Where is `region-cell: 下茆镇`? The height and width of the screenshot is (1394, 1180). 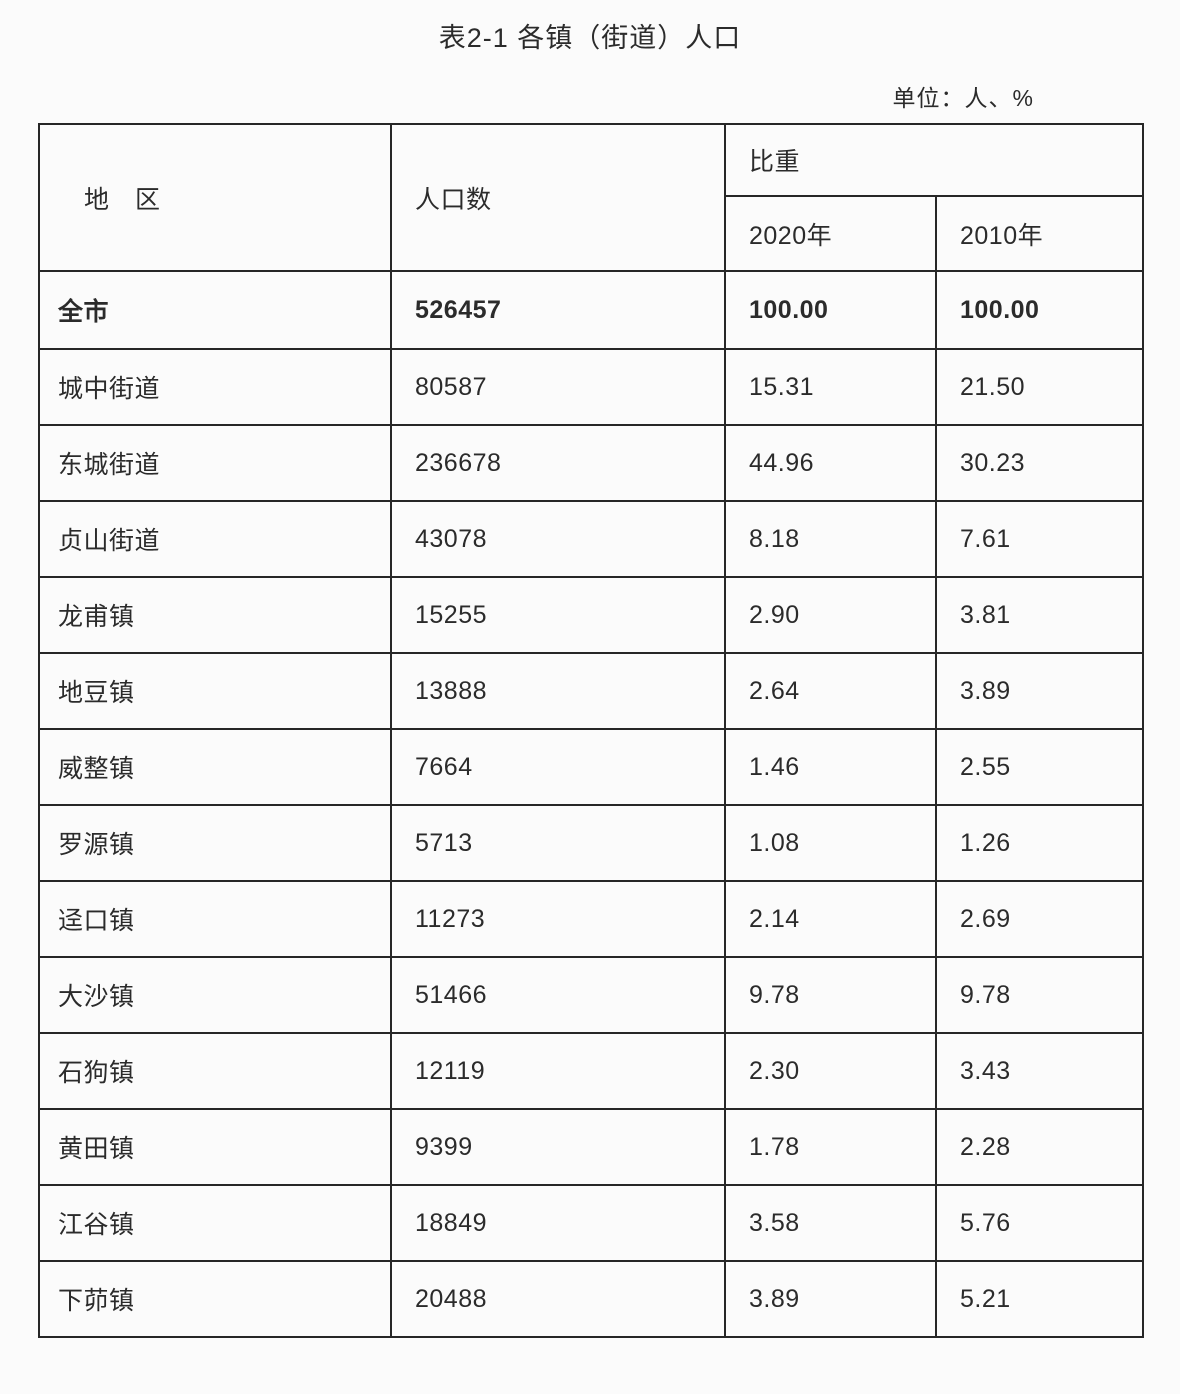
region-cell: 下茆镇 is located at coordinates (215, 1299).